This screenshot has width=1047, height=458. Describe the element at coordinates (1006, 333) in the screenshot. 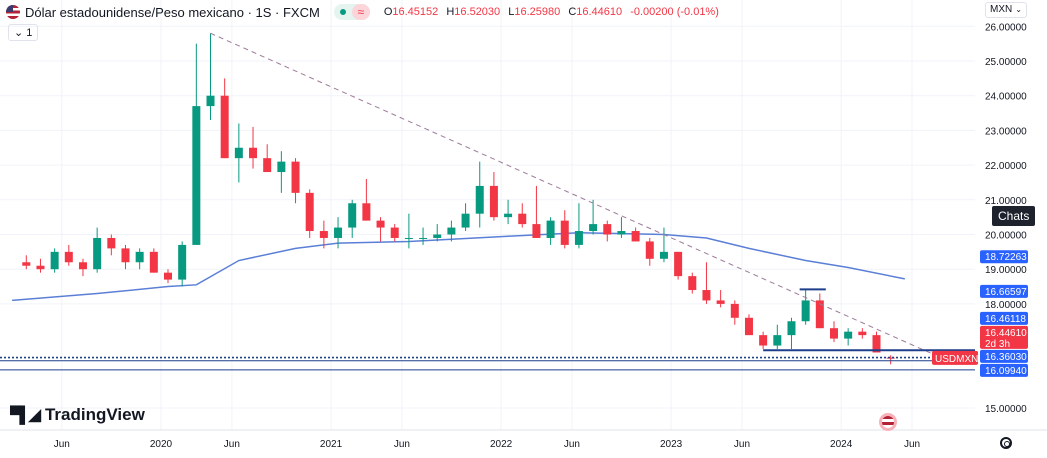

I see `price-axis-label: 16.44610` at that location.